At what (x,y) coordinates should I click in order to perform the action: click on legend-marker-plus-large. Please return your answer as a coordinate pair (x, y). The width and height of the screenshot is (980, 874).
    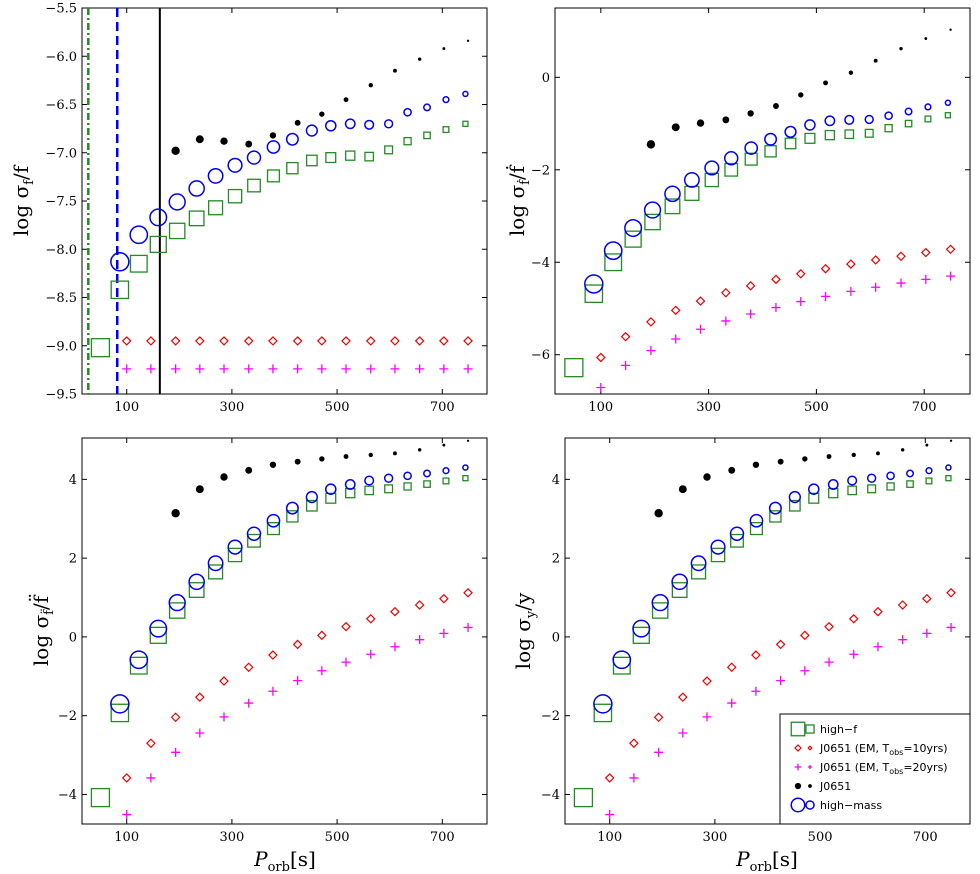
    Looking at the image, I should click on (798, 767).